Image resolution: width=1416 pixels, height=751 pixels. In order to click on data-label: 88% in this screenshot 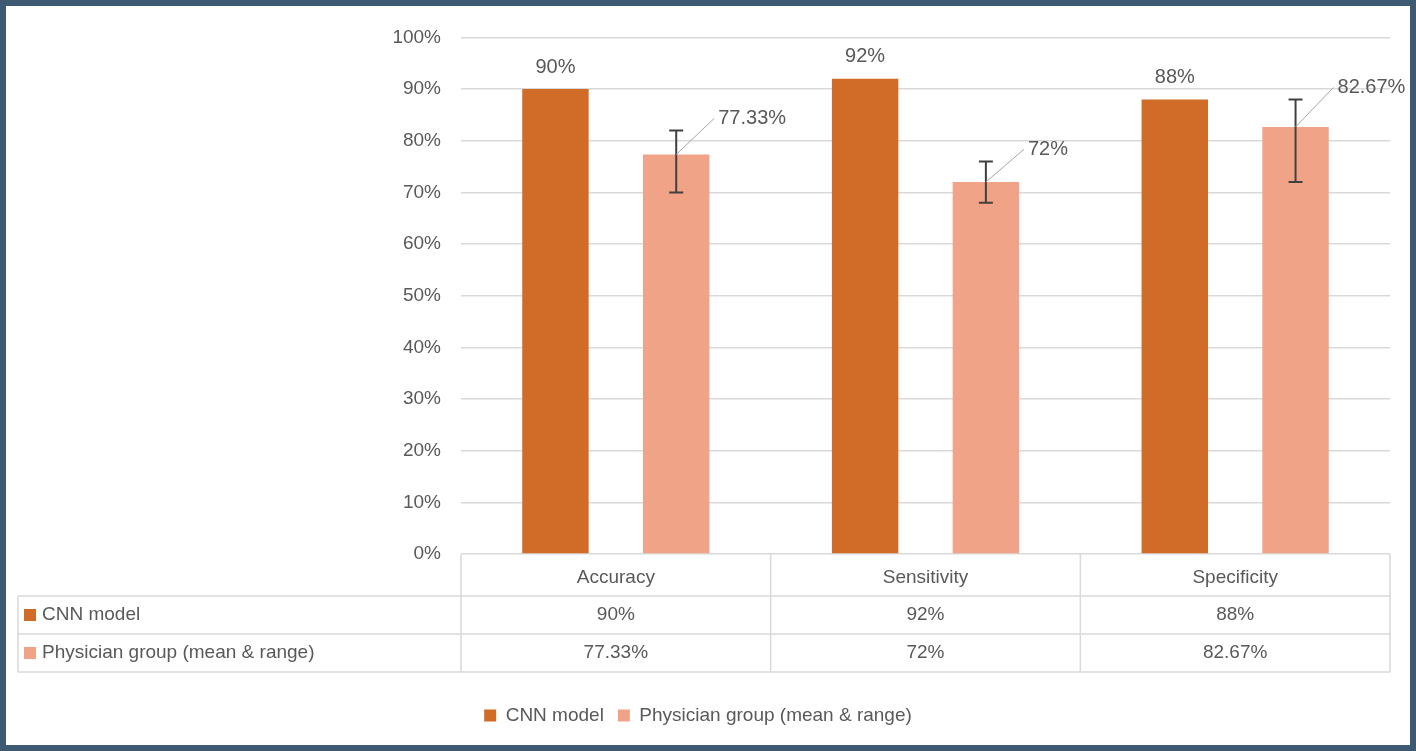, I will do `click(1235, 614)`.